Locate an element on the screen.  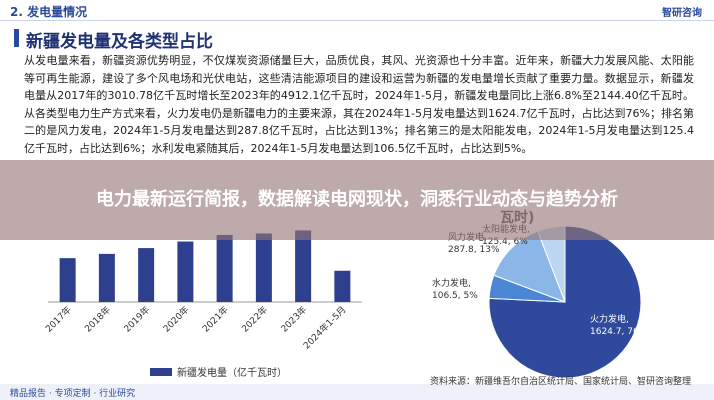
x-tick-label: 2021年 is located at coordinates (215, 319).